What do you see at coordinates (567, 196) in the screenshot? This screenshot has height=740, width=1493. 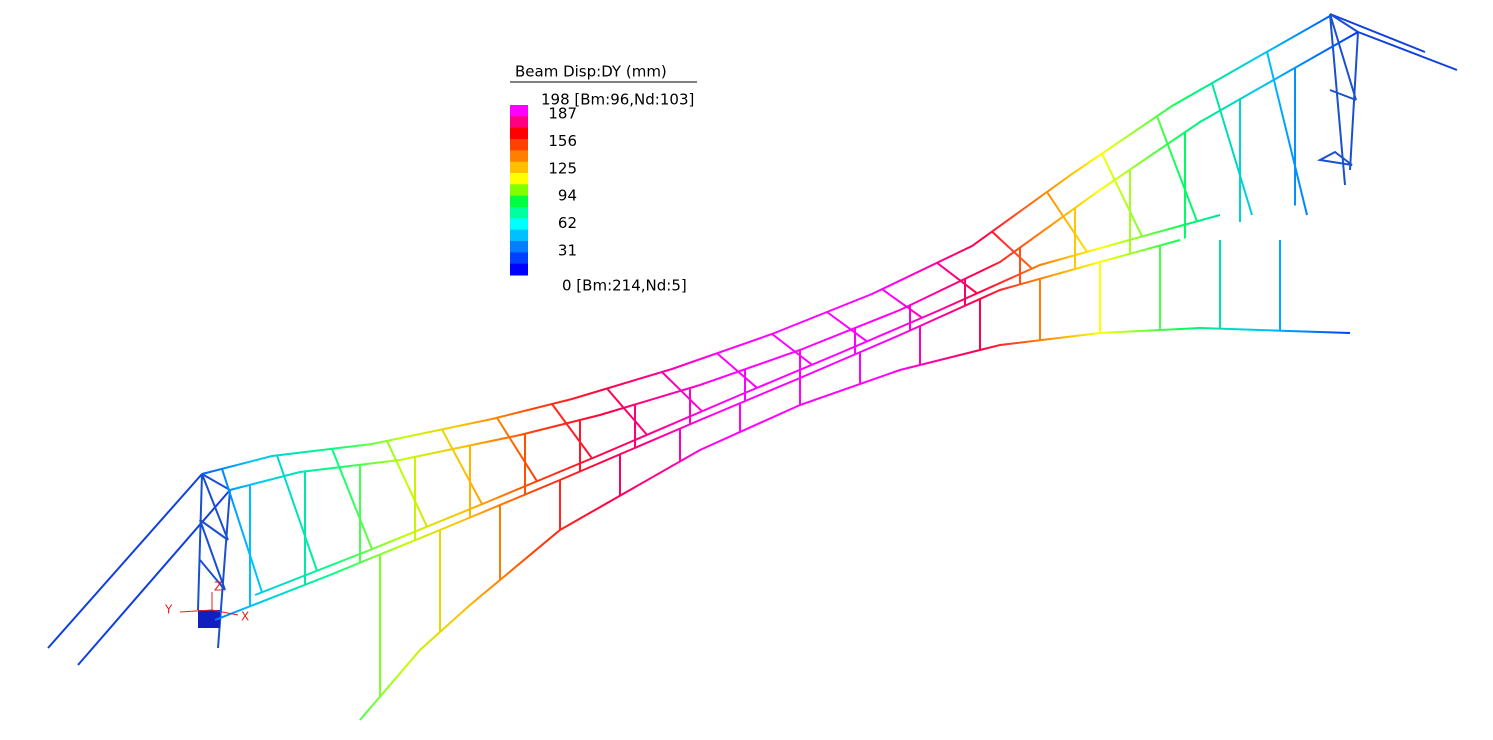 I see `legend-tick-label: 94` at bounding box center [567, 196].